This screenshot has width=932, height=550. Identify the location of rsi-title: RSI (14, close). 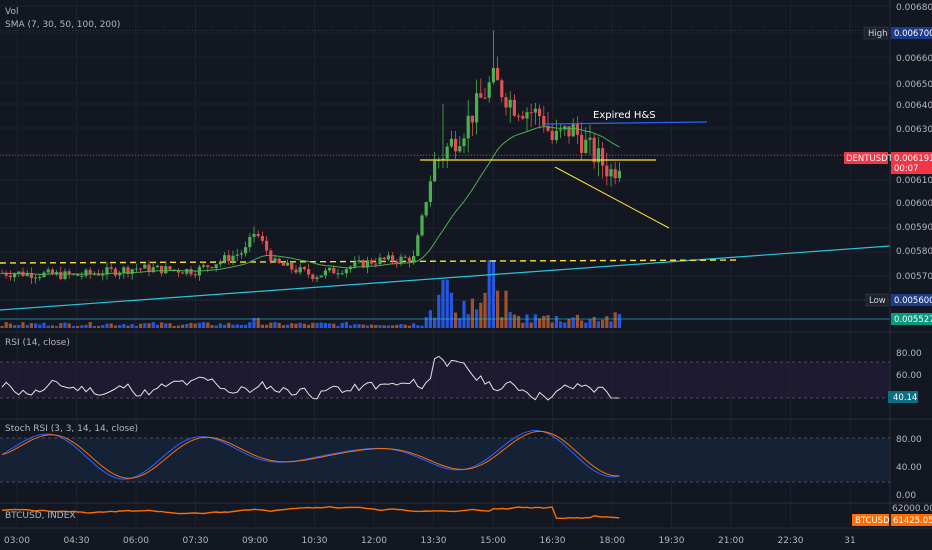
(37, 343).